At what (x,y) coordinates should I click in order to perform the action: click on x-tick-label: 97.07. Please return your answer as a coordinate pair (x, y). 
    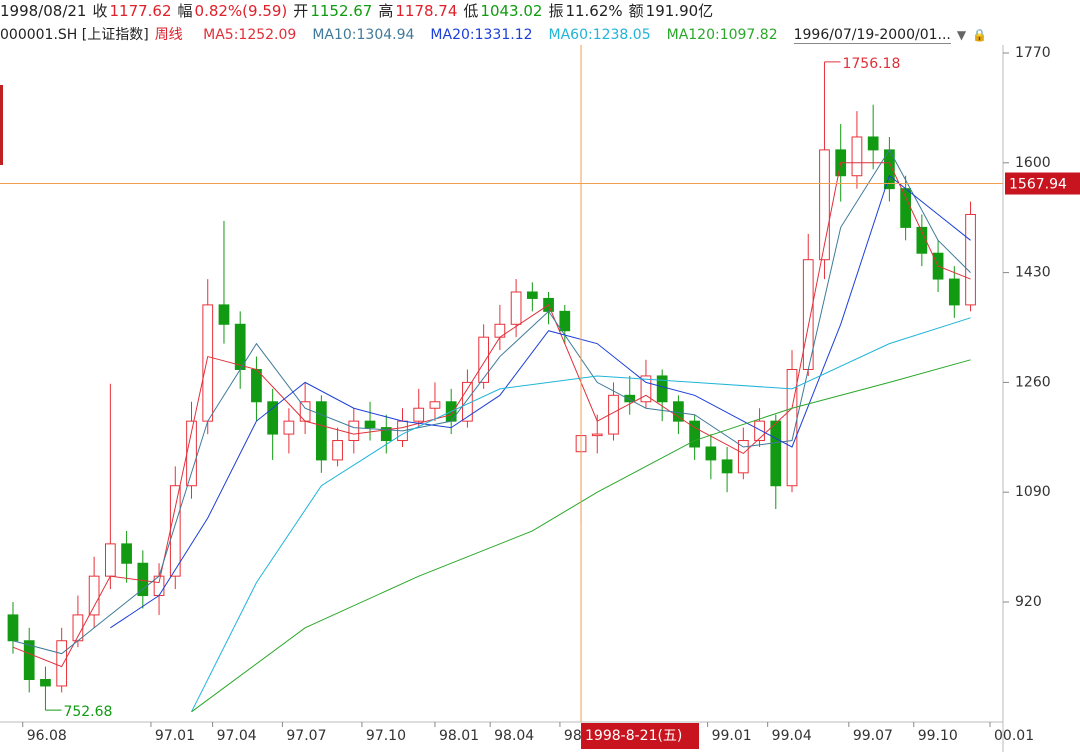
    Looking at the image, I should click on (306, 736).